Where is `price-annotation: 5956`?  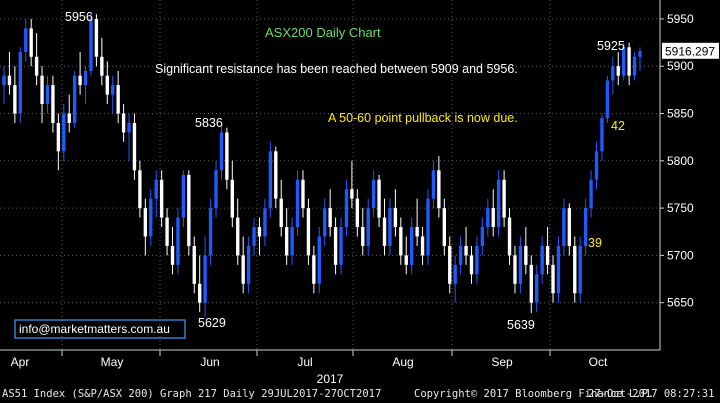 price-annotation: 5956 is located at coordinates (79, 17).